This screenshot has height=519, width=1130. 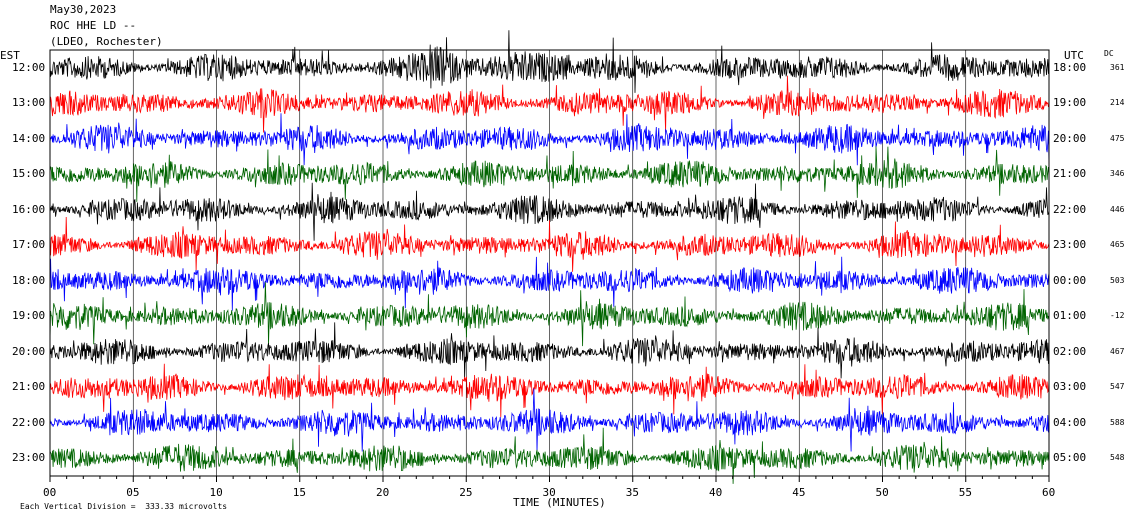 I want to click on right-hour-label: 22:00, so click(x=1070, y=209).